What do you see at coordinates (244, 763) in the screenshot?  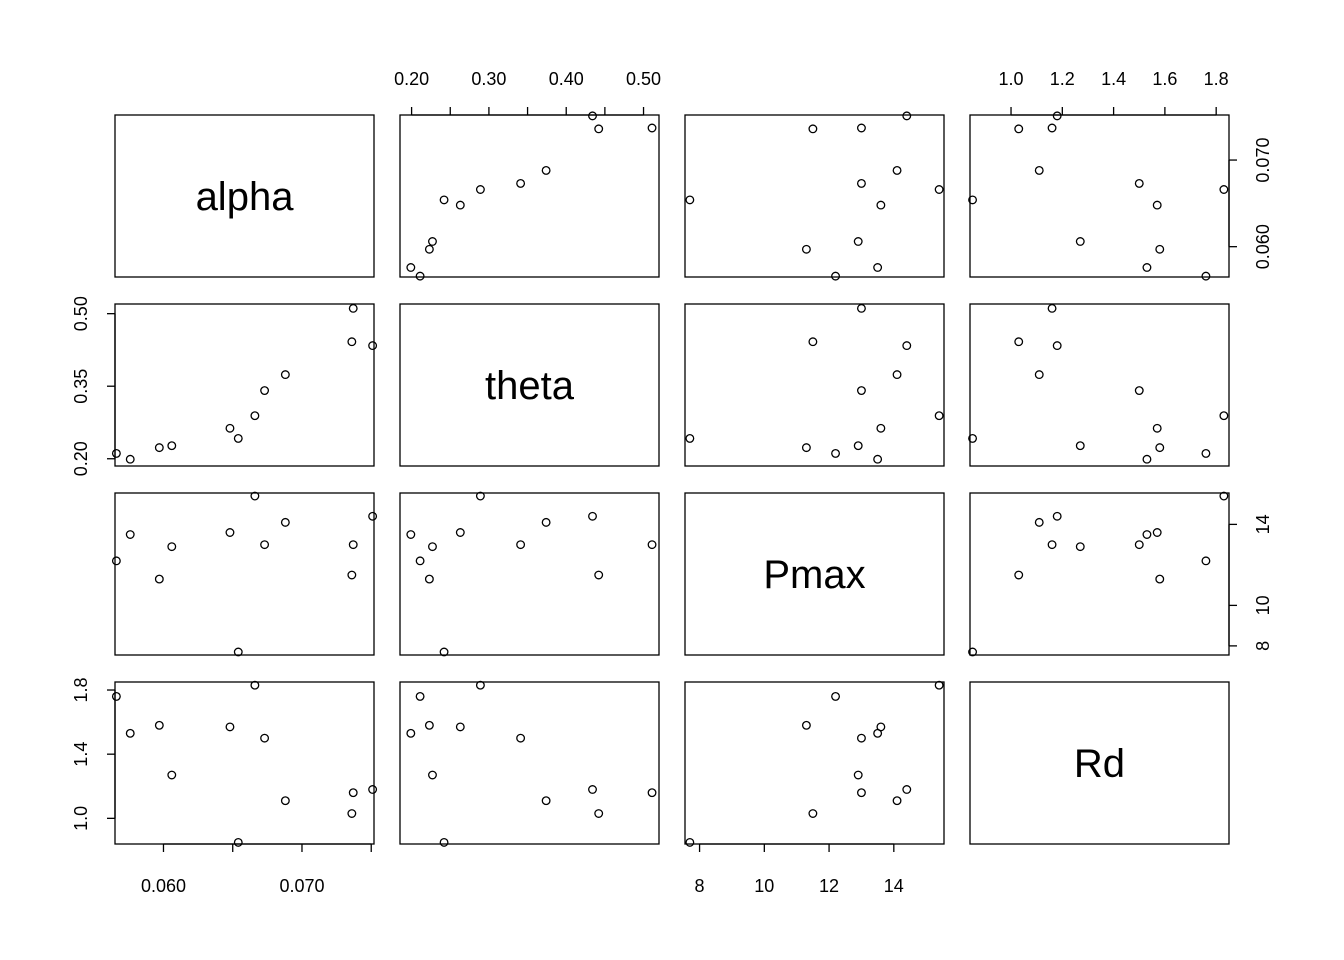 I see `panel-box-Rd-alpha` at bounding box center [244, 763].